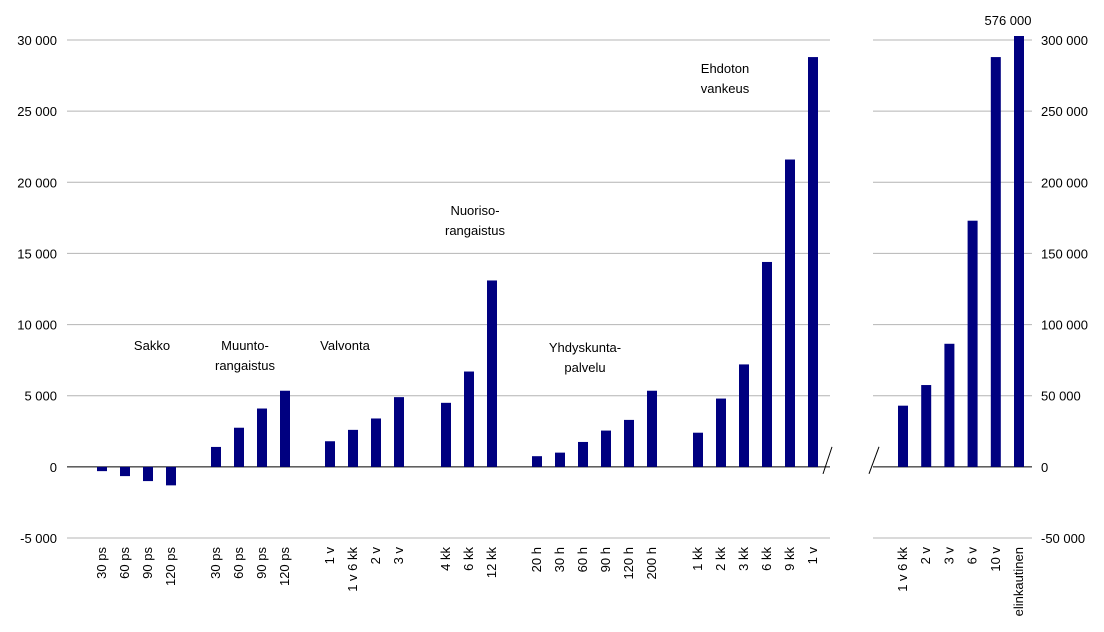  I want to click on right-y-tick-label: 200 000, so click(1064, 182).